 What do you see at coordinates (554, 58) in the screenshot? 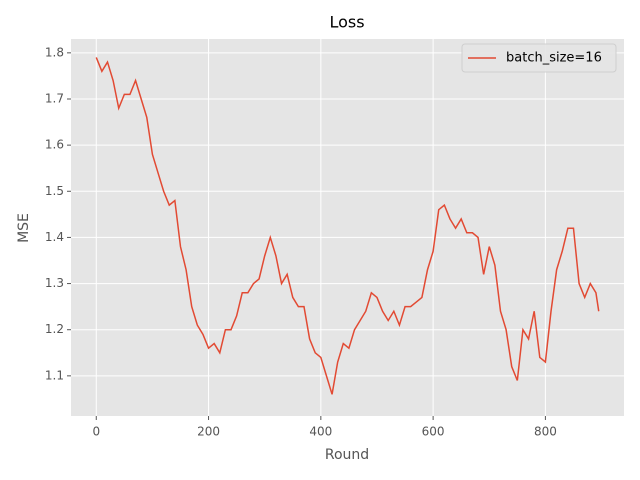
I see `legend-label: batch_size=16` at bounding box center [554, 58].